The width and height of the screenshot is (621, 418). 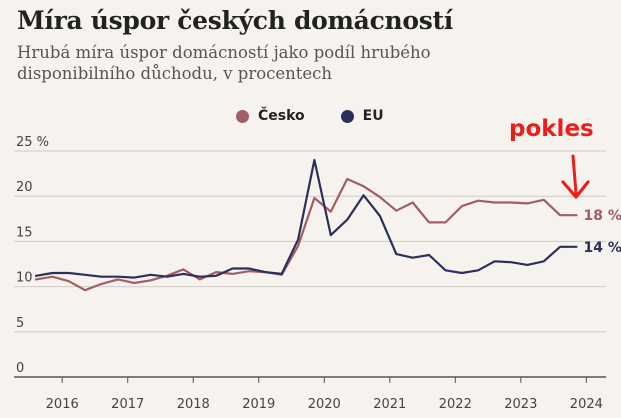 What do you see at coordinates (551, 129) in the screenshot?
I see `callout-label: pokles` at bounding box center [551, 129].